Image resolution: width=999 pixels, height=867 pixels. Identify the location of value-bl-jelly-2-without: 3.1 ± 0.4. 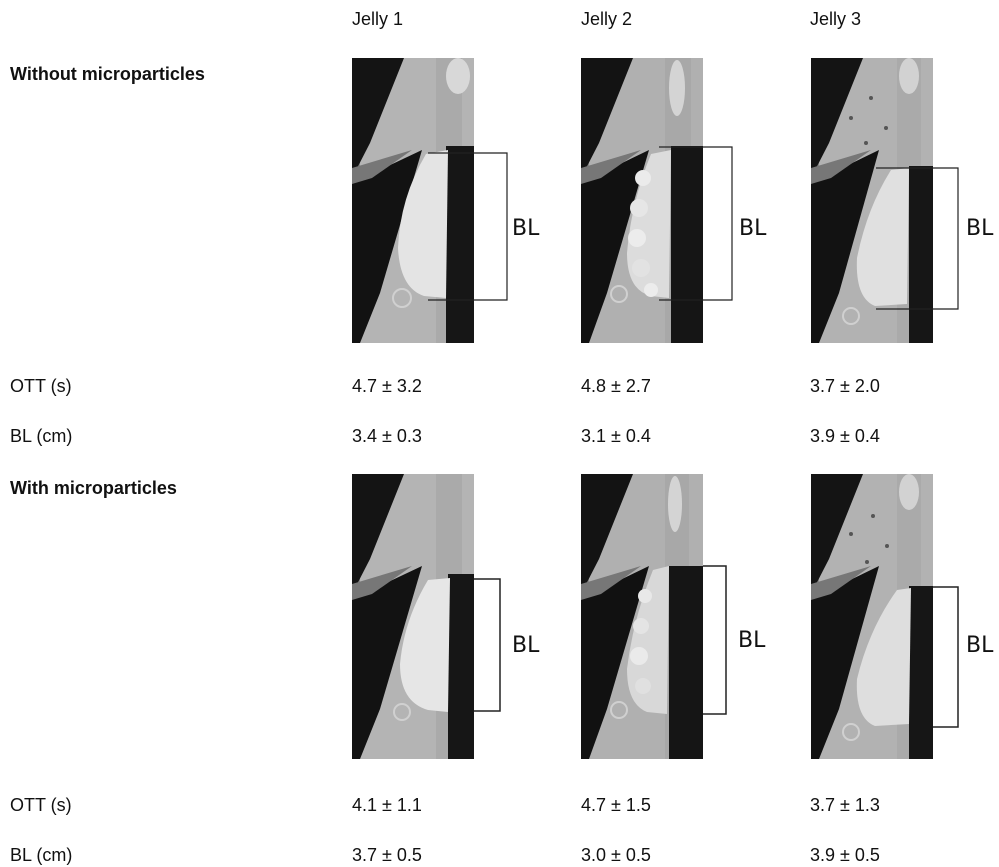
(616, 436).